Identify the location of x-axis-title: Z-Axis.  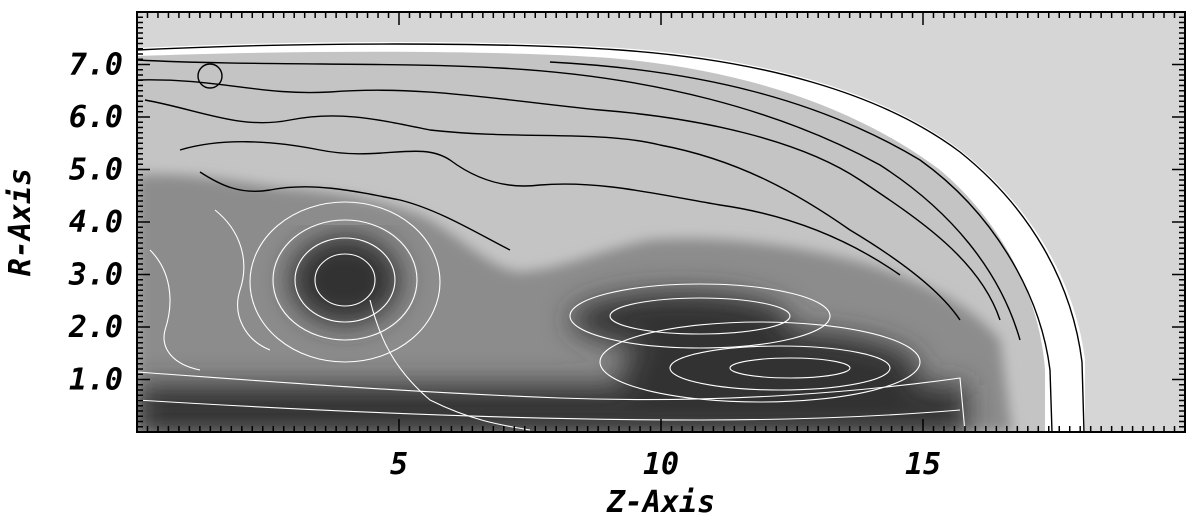
(660, 501).